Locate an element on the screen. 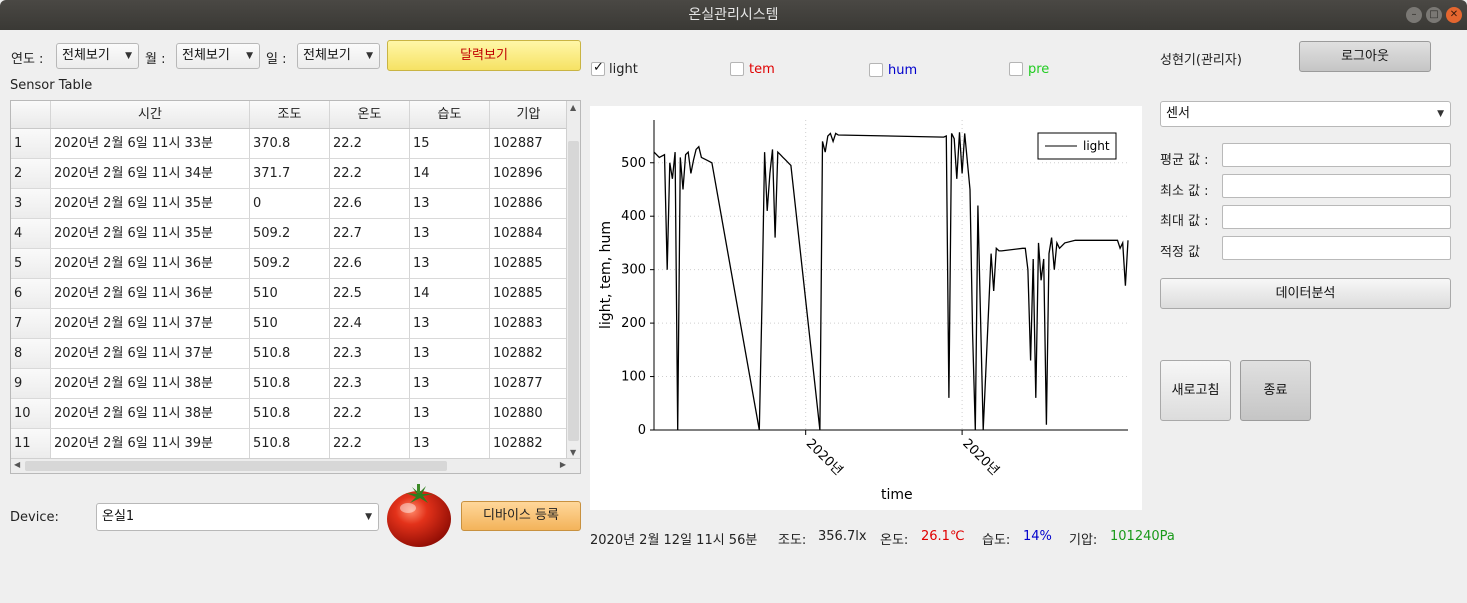  horizontal-scrollbar: ◀ ▶ is located at coordinates (295, 465).